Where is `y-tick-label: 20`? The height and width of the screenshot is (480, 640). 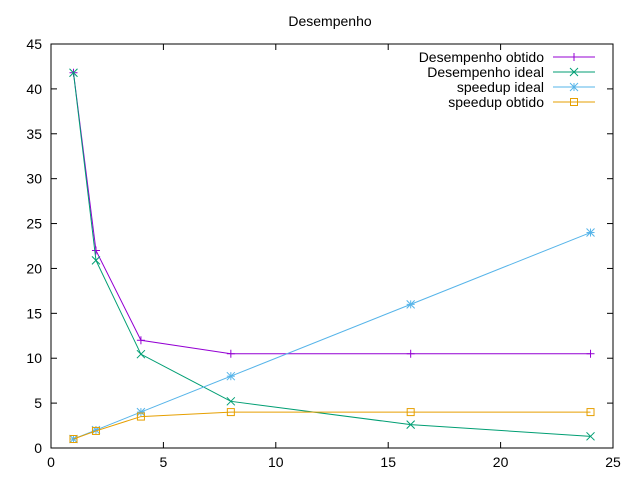
y-tick-label: 20 is located at coordinates (34, 268).